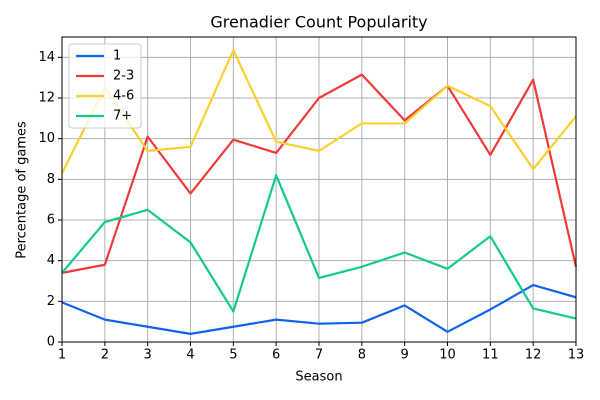 This screenshot has width=600, height=400. What do you see at coordinates (319, 309) in the screenshot?
I see `series-line` at bounding box center [319, 309].